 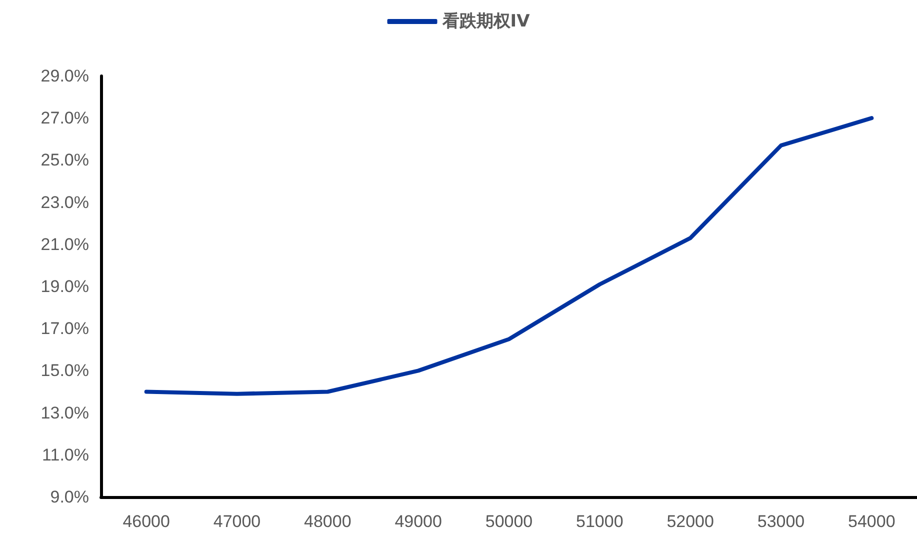 I want to click on y-tick-label: 29.0%, so click(x=64, y=76).